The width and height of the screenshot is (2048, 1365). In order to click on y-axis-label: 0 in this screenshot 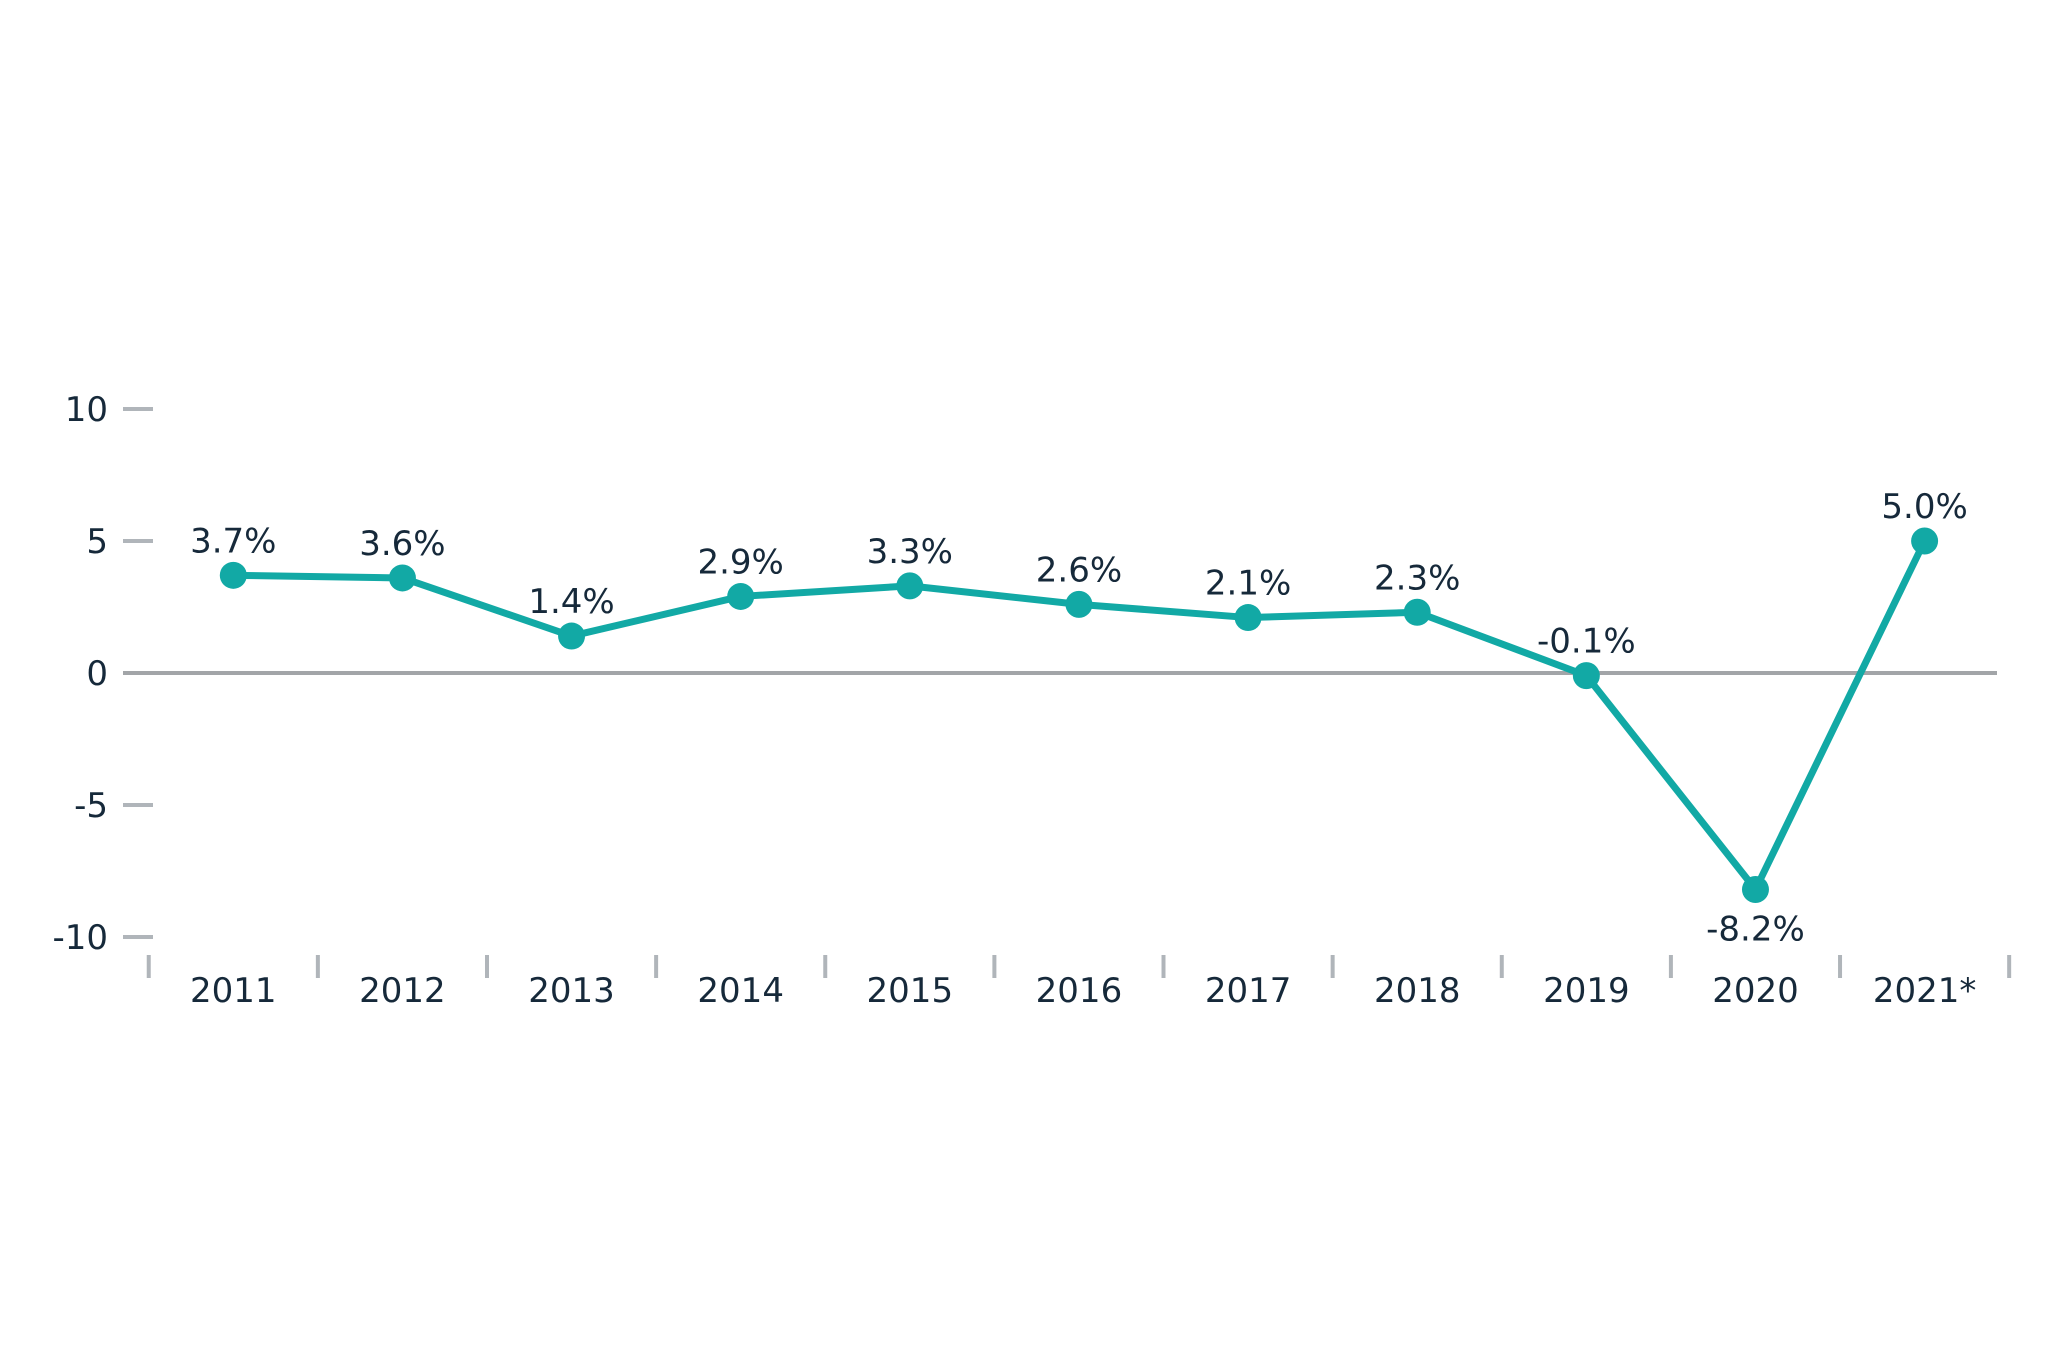, I will do `click(97, 674)`.